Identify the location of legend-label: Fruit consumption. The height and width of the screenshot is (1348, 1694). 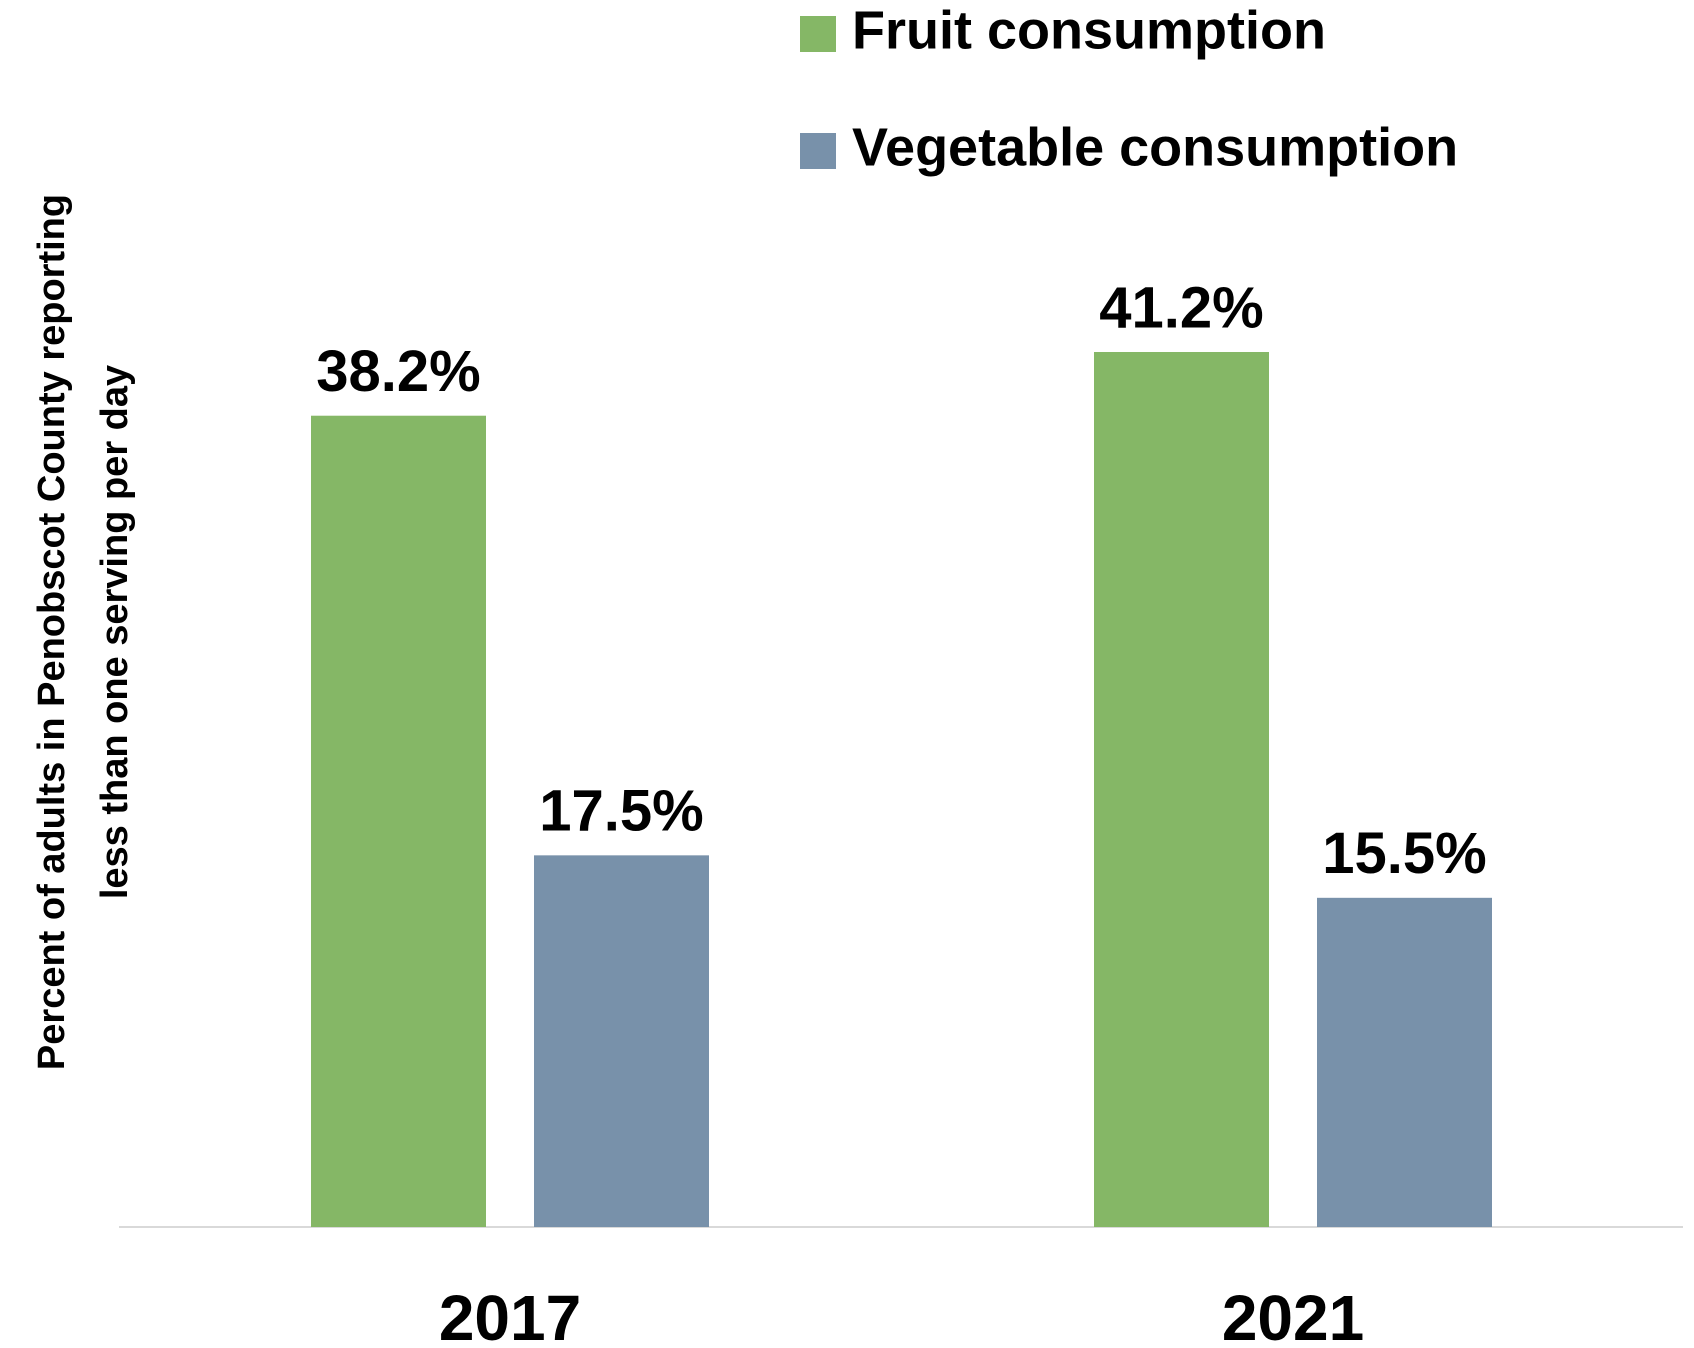
(1089, 30).